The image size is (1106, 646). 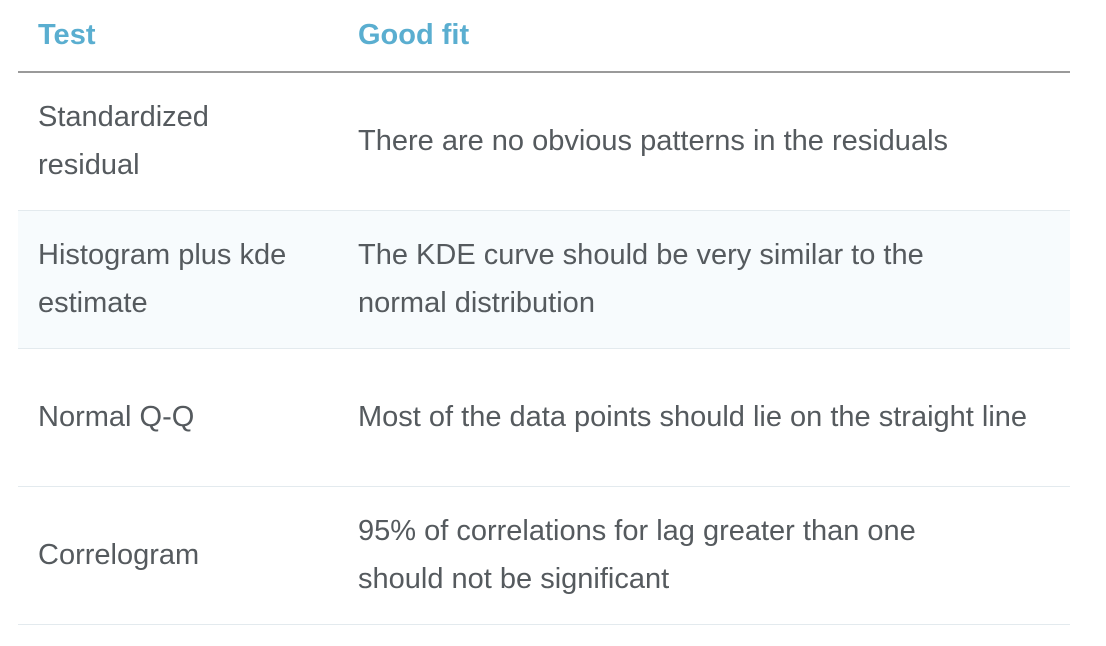 What do you see at coordinates (178, 141) in the screenshot?
I see `test-cell: Standardized residual` at bounding box center [178, 141].